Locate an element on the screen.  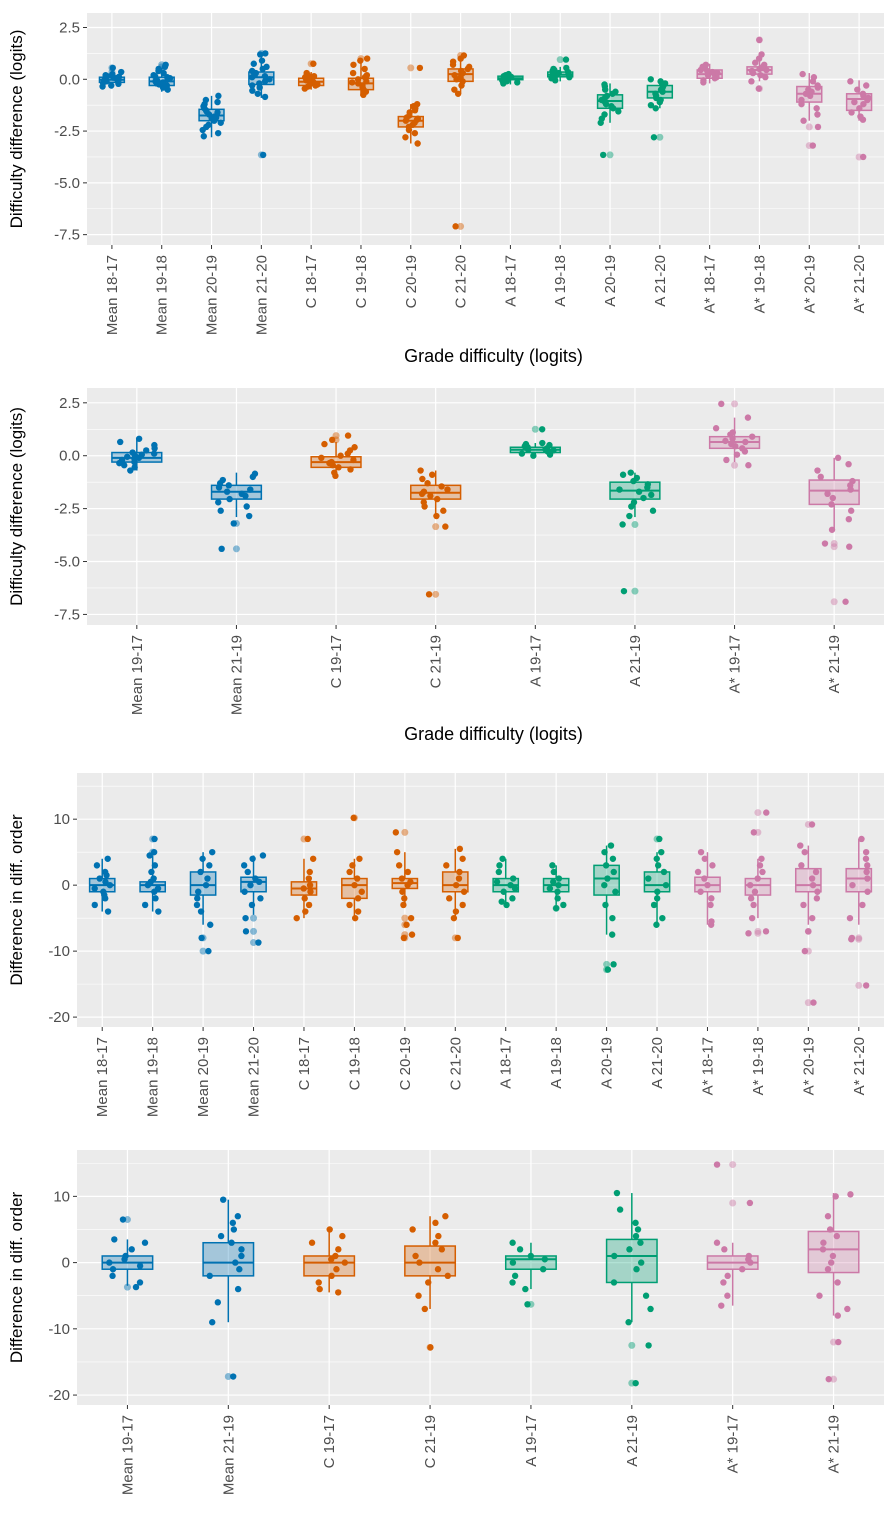
y-tick-label: -7.5 is located at coordinates (67, 614).